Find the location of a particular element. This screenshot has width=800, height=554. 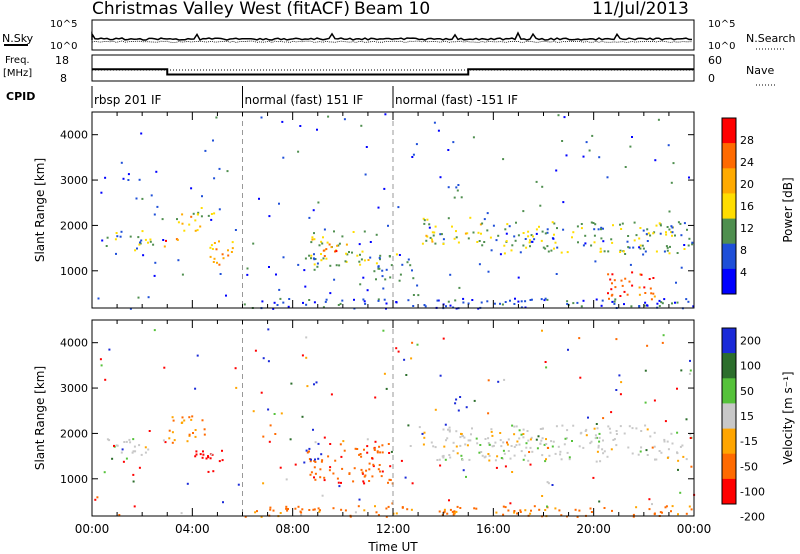

cpid-segment-label: rbsp 201 IF is located at coordinates (127, 100).